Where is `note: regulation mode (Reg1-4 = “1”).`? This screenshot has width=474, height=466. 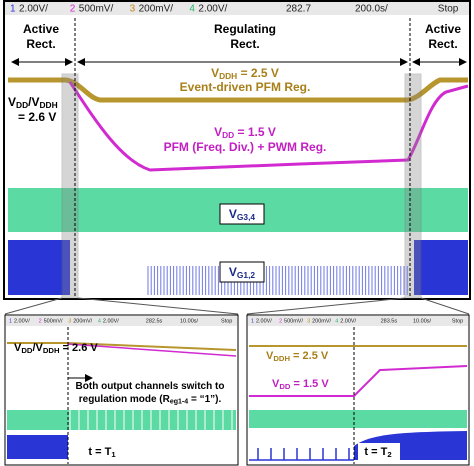 note: regulation mode (Reg1-4 = “1”). is located at coordinates (150, 400).